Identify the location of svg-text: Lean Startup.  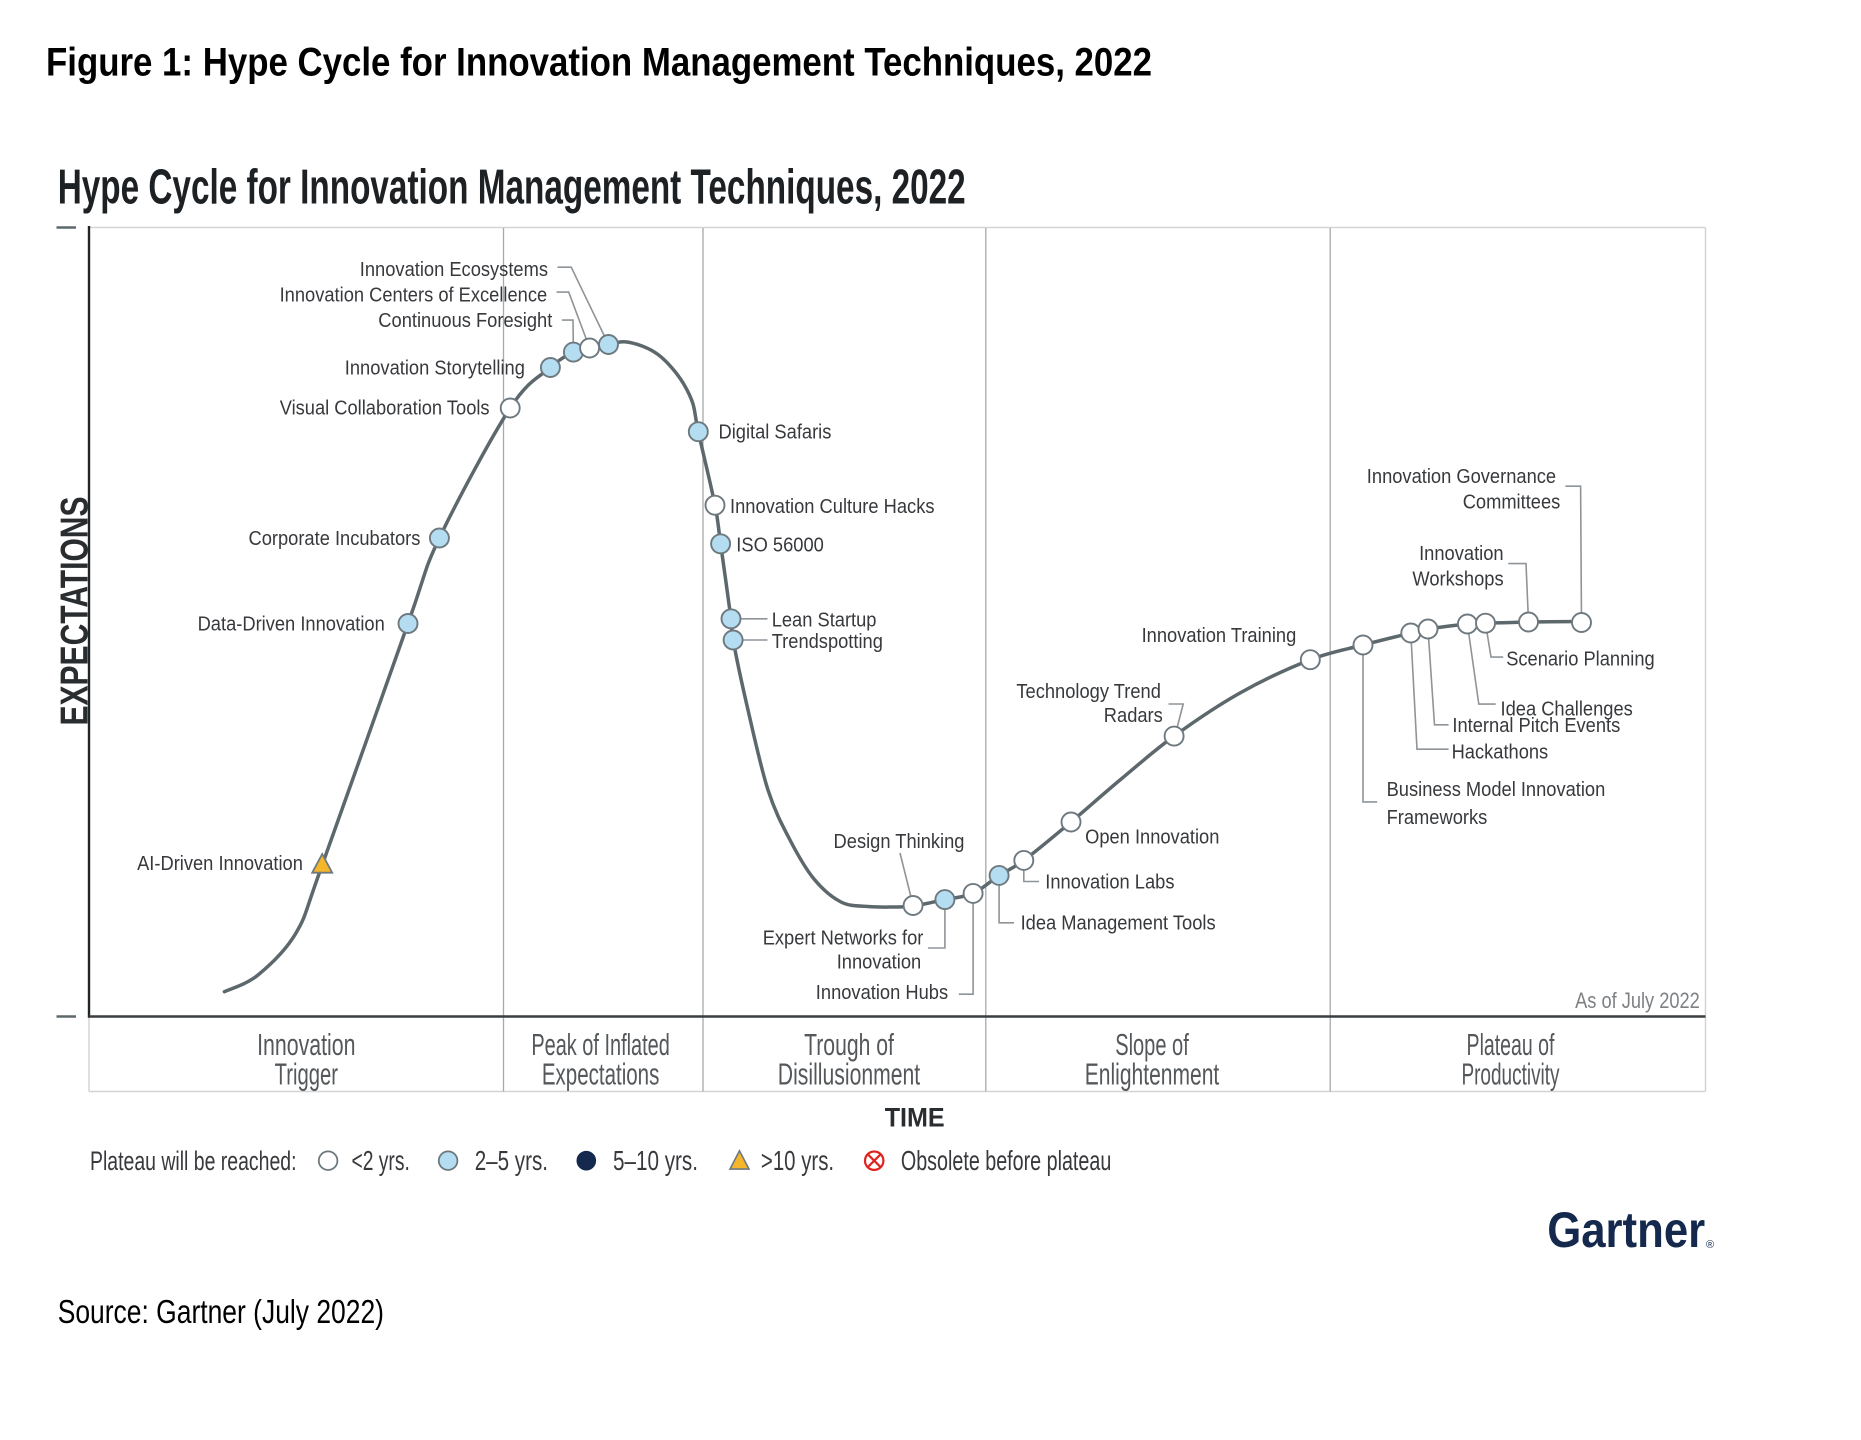
(824, 621).